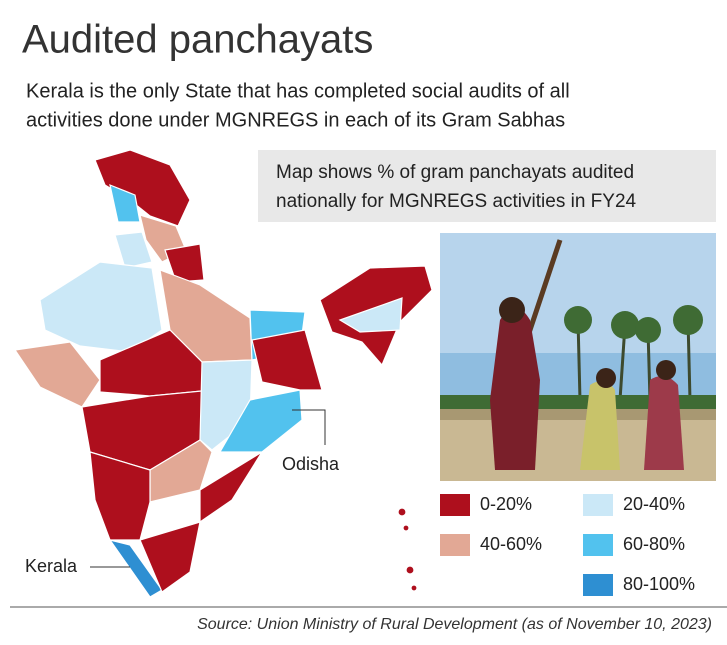 Image resolution: width=727 pixels, height=645 pixels. Describe the element at coordinates (567, 545) in the screenshot. I see `legend: 0-20% 20-40% 40-60% 60-80% 80-100%` at that location.